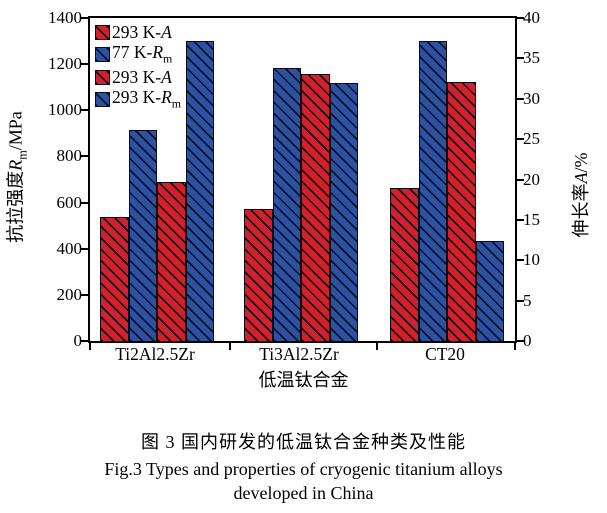  I want to click on y-left-tick-label: 400, so click(69, 248).